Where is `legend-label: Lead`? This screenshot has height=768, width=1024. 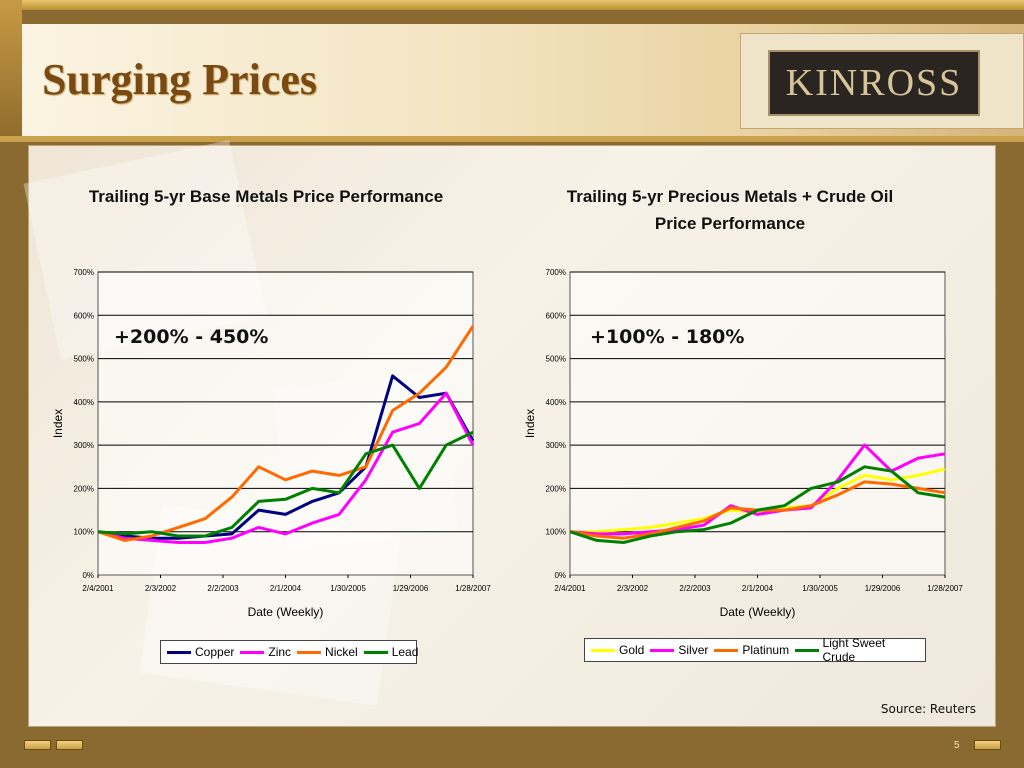
legend-label: Lead is located at coordinates (405, 652).